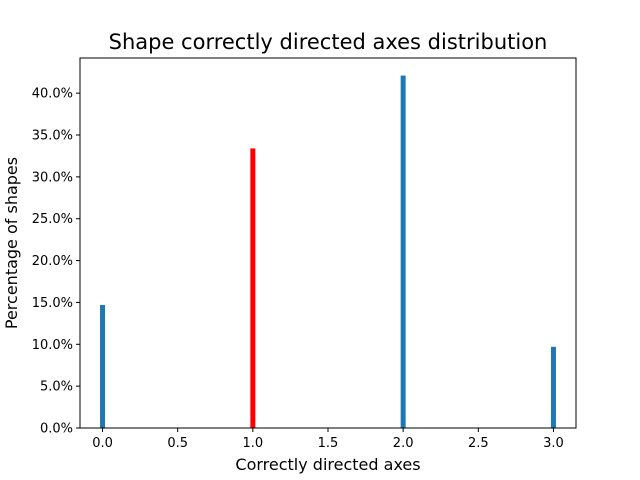 This screenshot has width=640, height=480. Describe the element at coordinates (478, 443) in the screenshot. I see `x-tick-label: 2.5` at that location.